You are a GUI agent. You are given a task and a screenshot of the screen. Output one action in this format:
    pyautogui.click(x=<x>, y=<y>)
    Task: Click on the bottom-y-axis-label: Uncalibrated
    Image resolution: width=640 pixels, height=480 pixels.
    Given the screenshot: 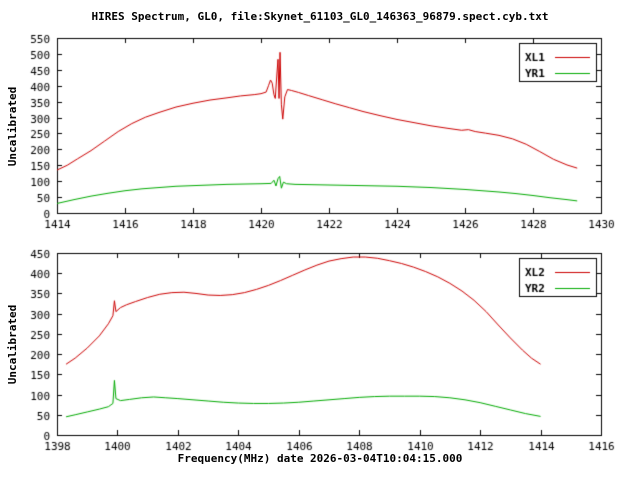 What is the action you would take?
    pyautogui.click(x=13, y=344)
    